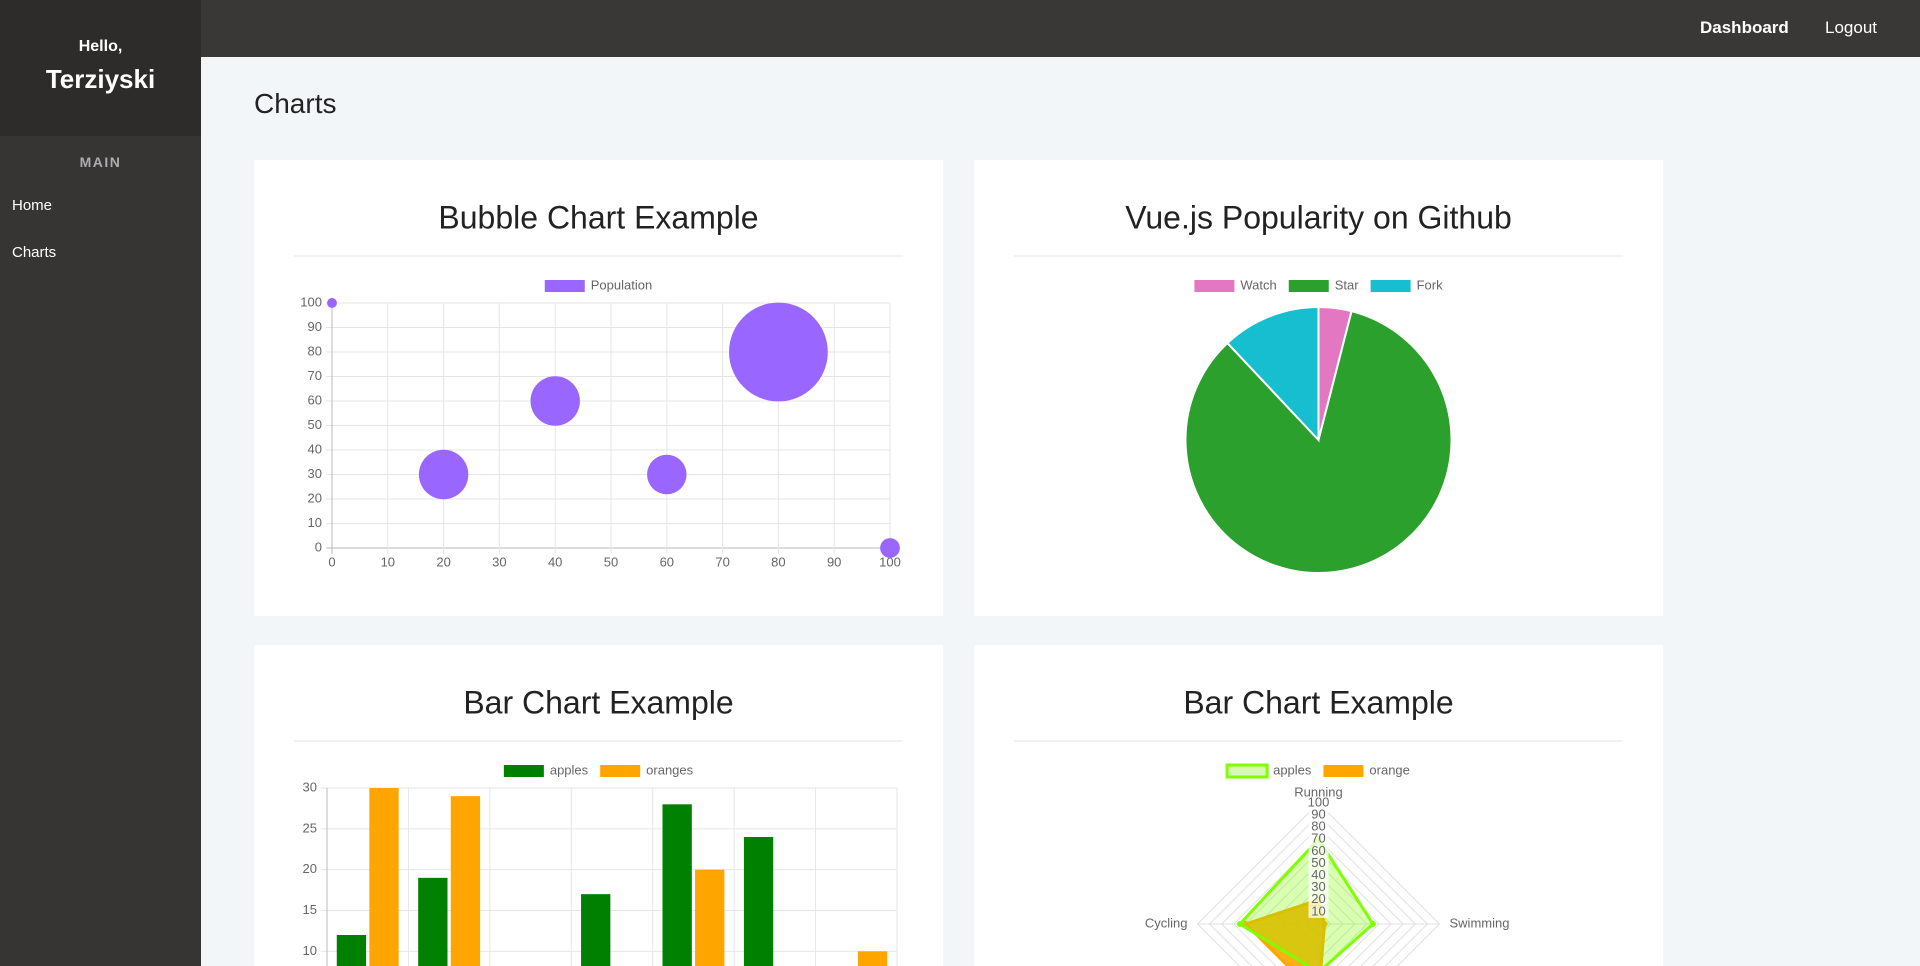 This screenshot has height=966, width=1920. What do you see at coordinates (1389, 769) in the screenshot?
I see `legend-label: orange` at bounding box center [1389, 769].